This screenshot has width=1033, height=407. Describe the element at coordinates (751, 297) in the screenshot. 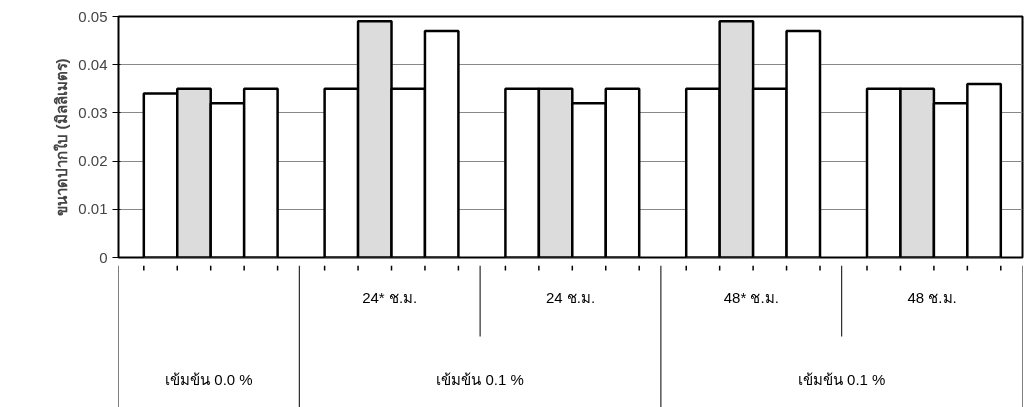

I see `x-tick-label: 48* ช.ม.` at that location.